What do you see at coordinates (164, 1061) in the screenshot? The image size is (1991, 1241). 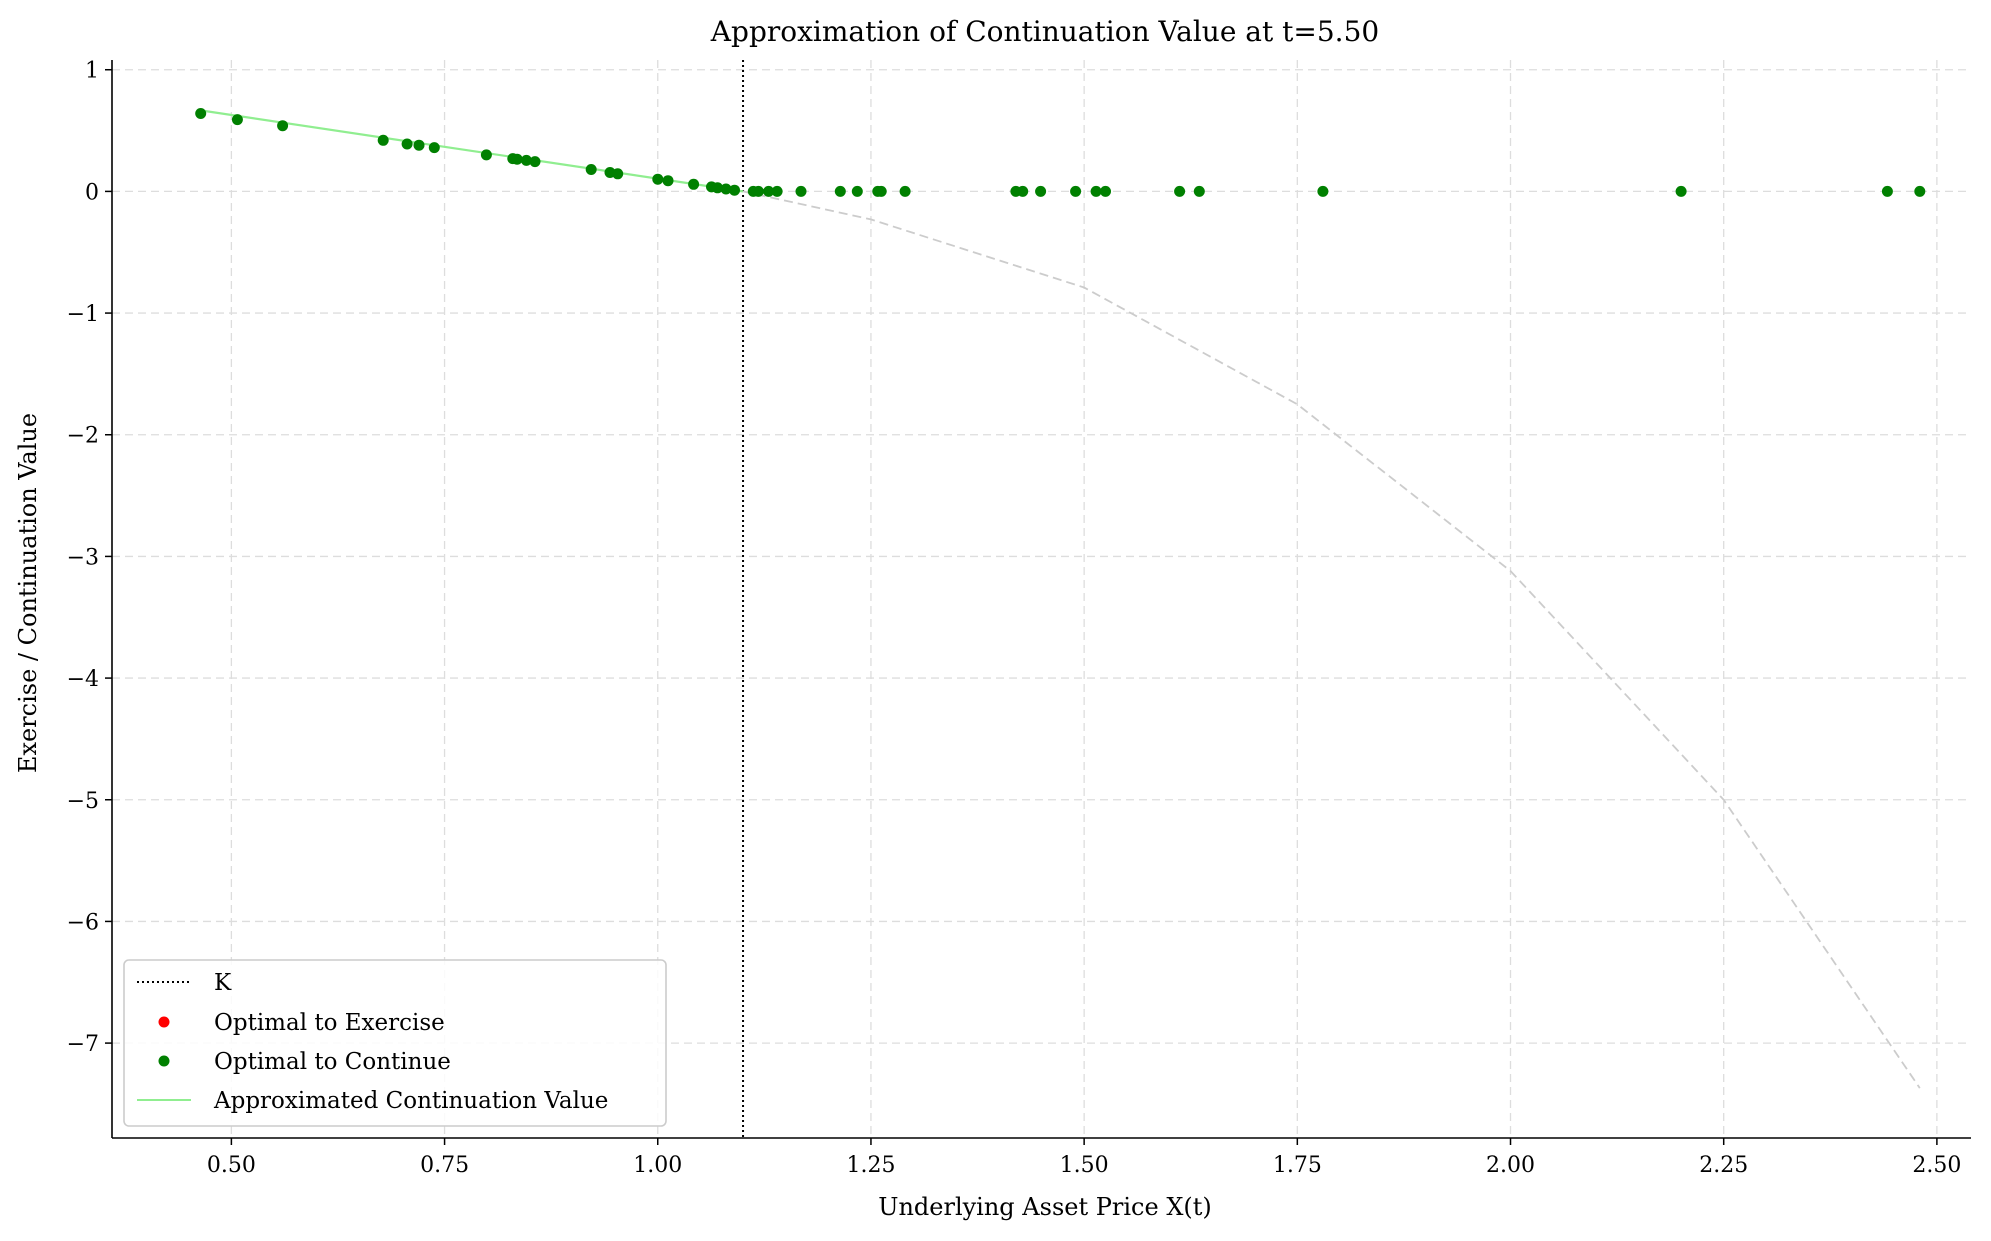 I see `legend-continue-marker` at bounding box center [164, 1061].